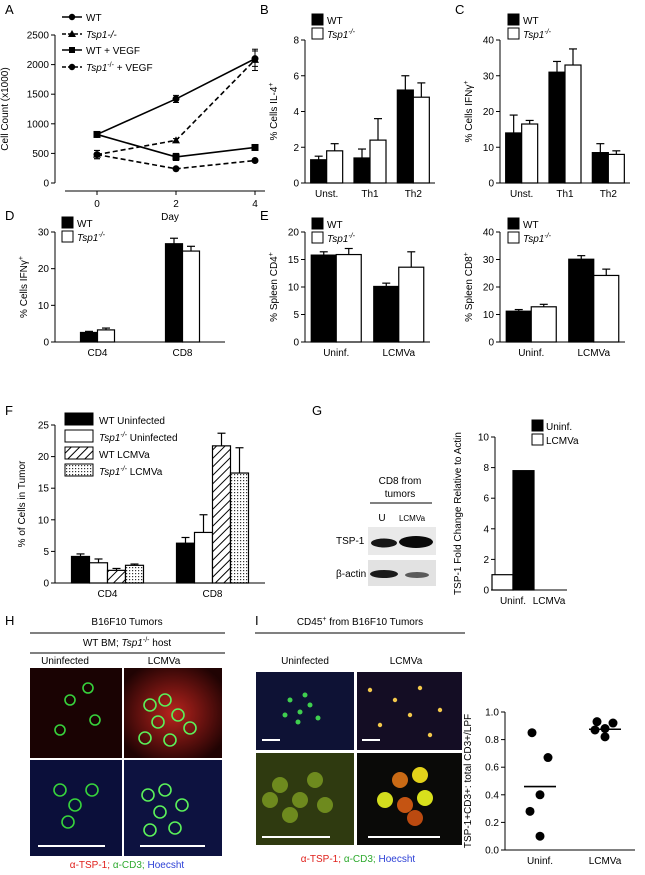  What do you see at coordinates (537, 439) in the screenshot?
I see `legend-g-swatch-lcmva` at bounding box center [537, 439].